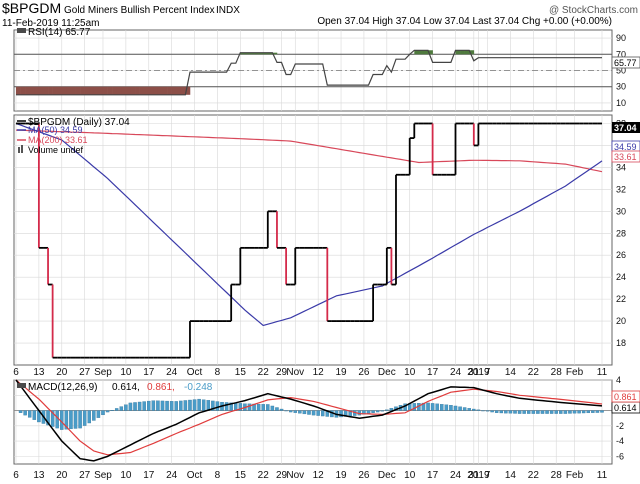  I want to click on x-tick-label-bottom: Dec, so click(387, 475).